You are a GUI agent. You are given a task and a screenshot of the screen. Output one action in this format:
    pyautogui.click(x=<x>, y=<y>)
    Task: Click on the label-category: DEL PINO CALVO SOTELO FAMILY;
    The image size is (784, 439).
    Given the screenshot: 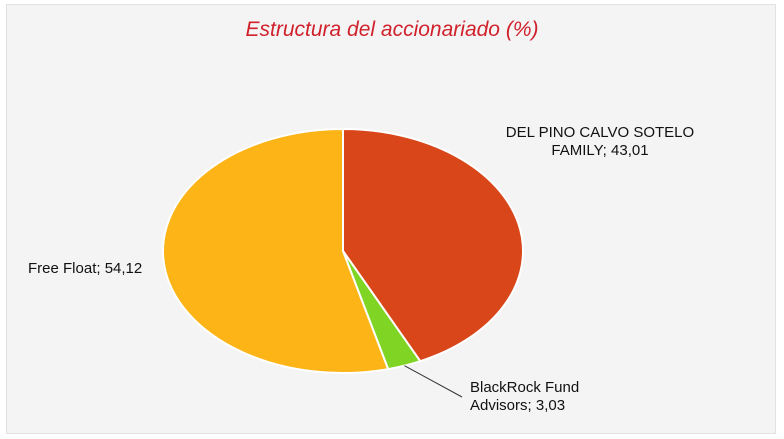 What is the action you would take?
    pyautogui.click(x=600, y=141)
    